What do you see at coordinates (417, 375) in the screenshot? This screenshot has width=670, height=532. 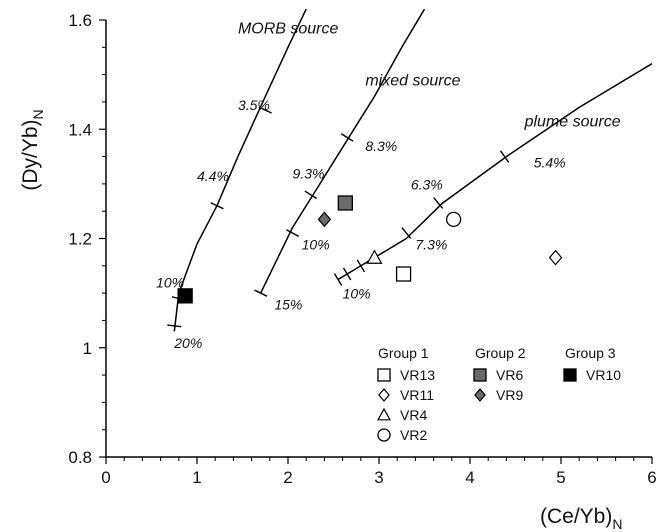 I see `legend-label: VR13` at bounding box center [417, 375].